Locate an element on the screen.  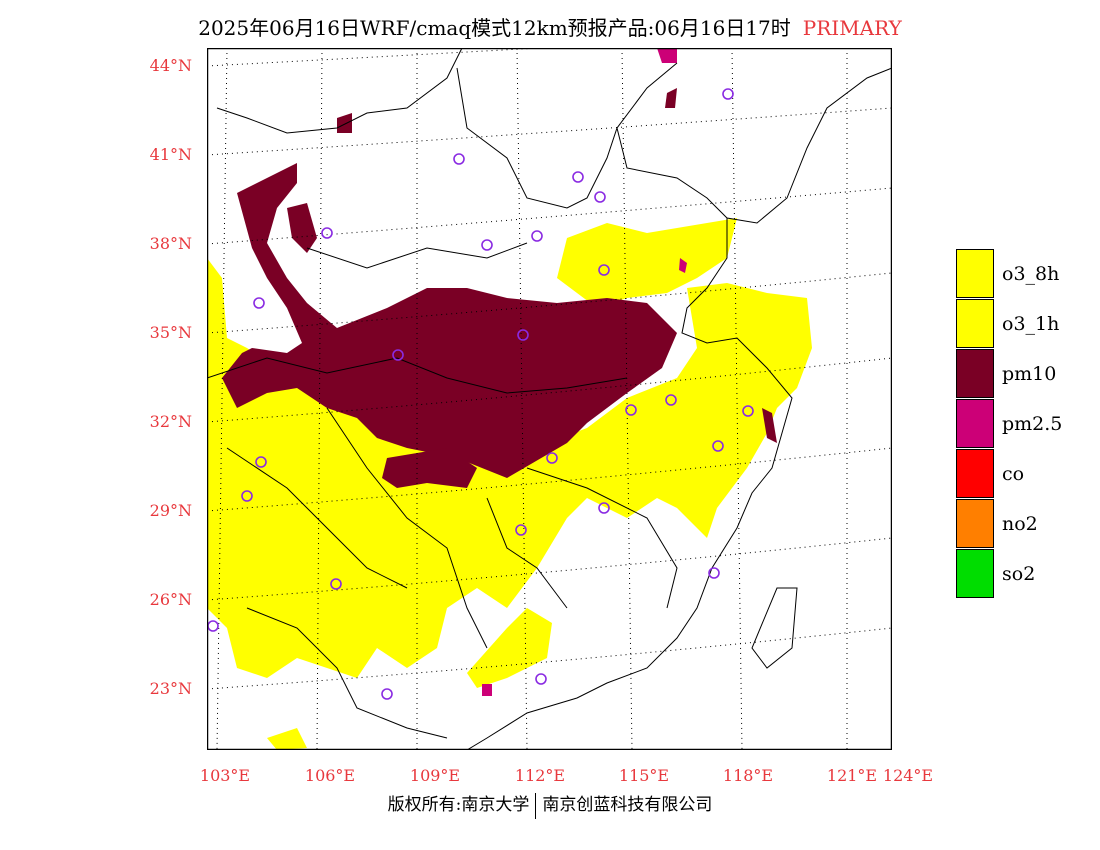
footer-left: 版权所有:南京大学 is located at coordinates (458, 805).